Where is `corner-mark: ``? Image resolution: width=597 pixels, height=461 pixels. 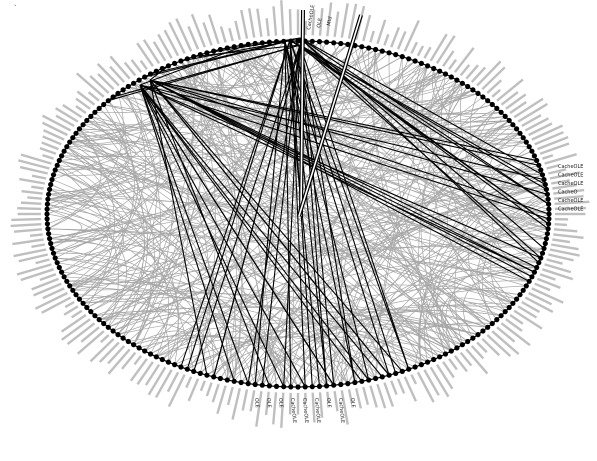 corner-mark: ` is located at coordinates (15, 8).